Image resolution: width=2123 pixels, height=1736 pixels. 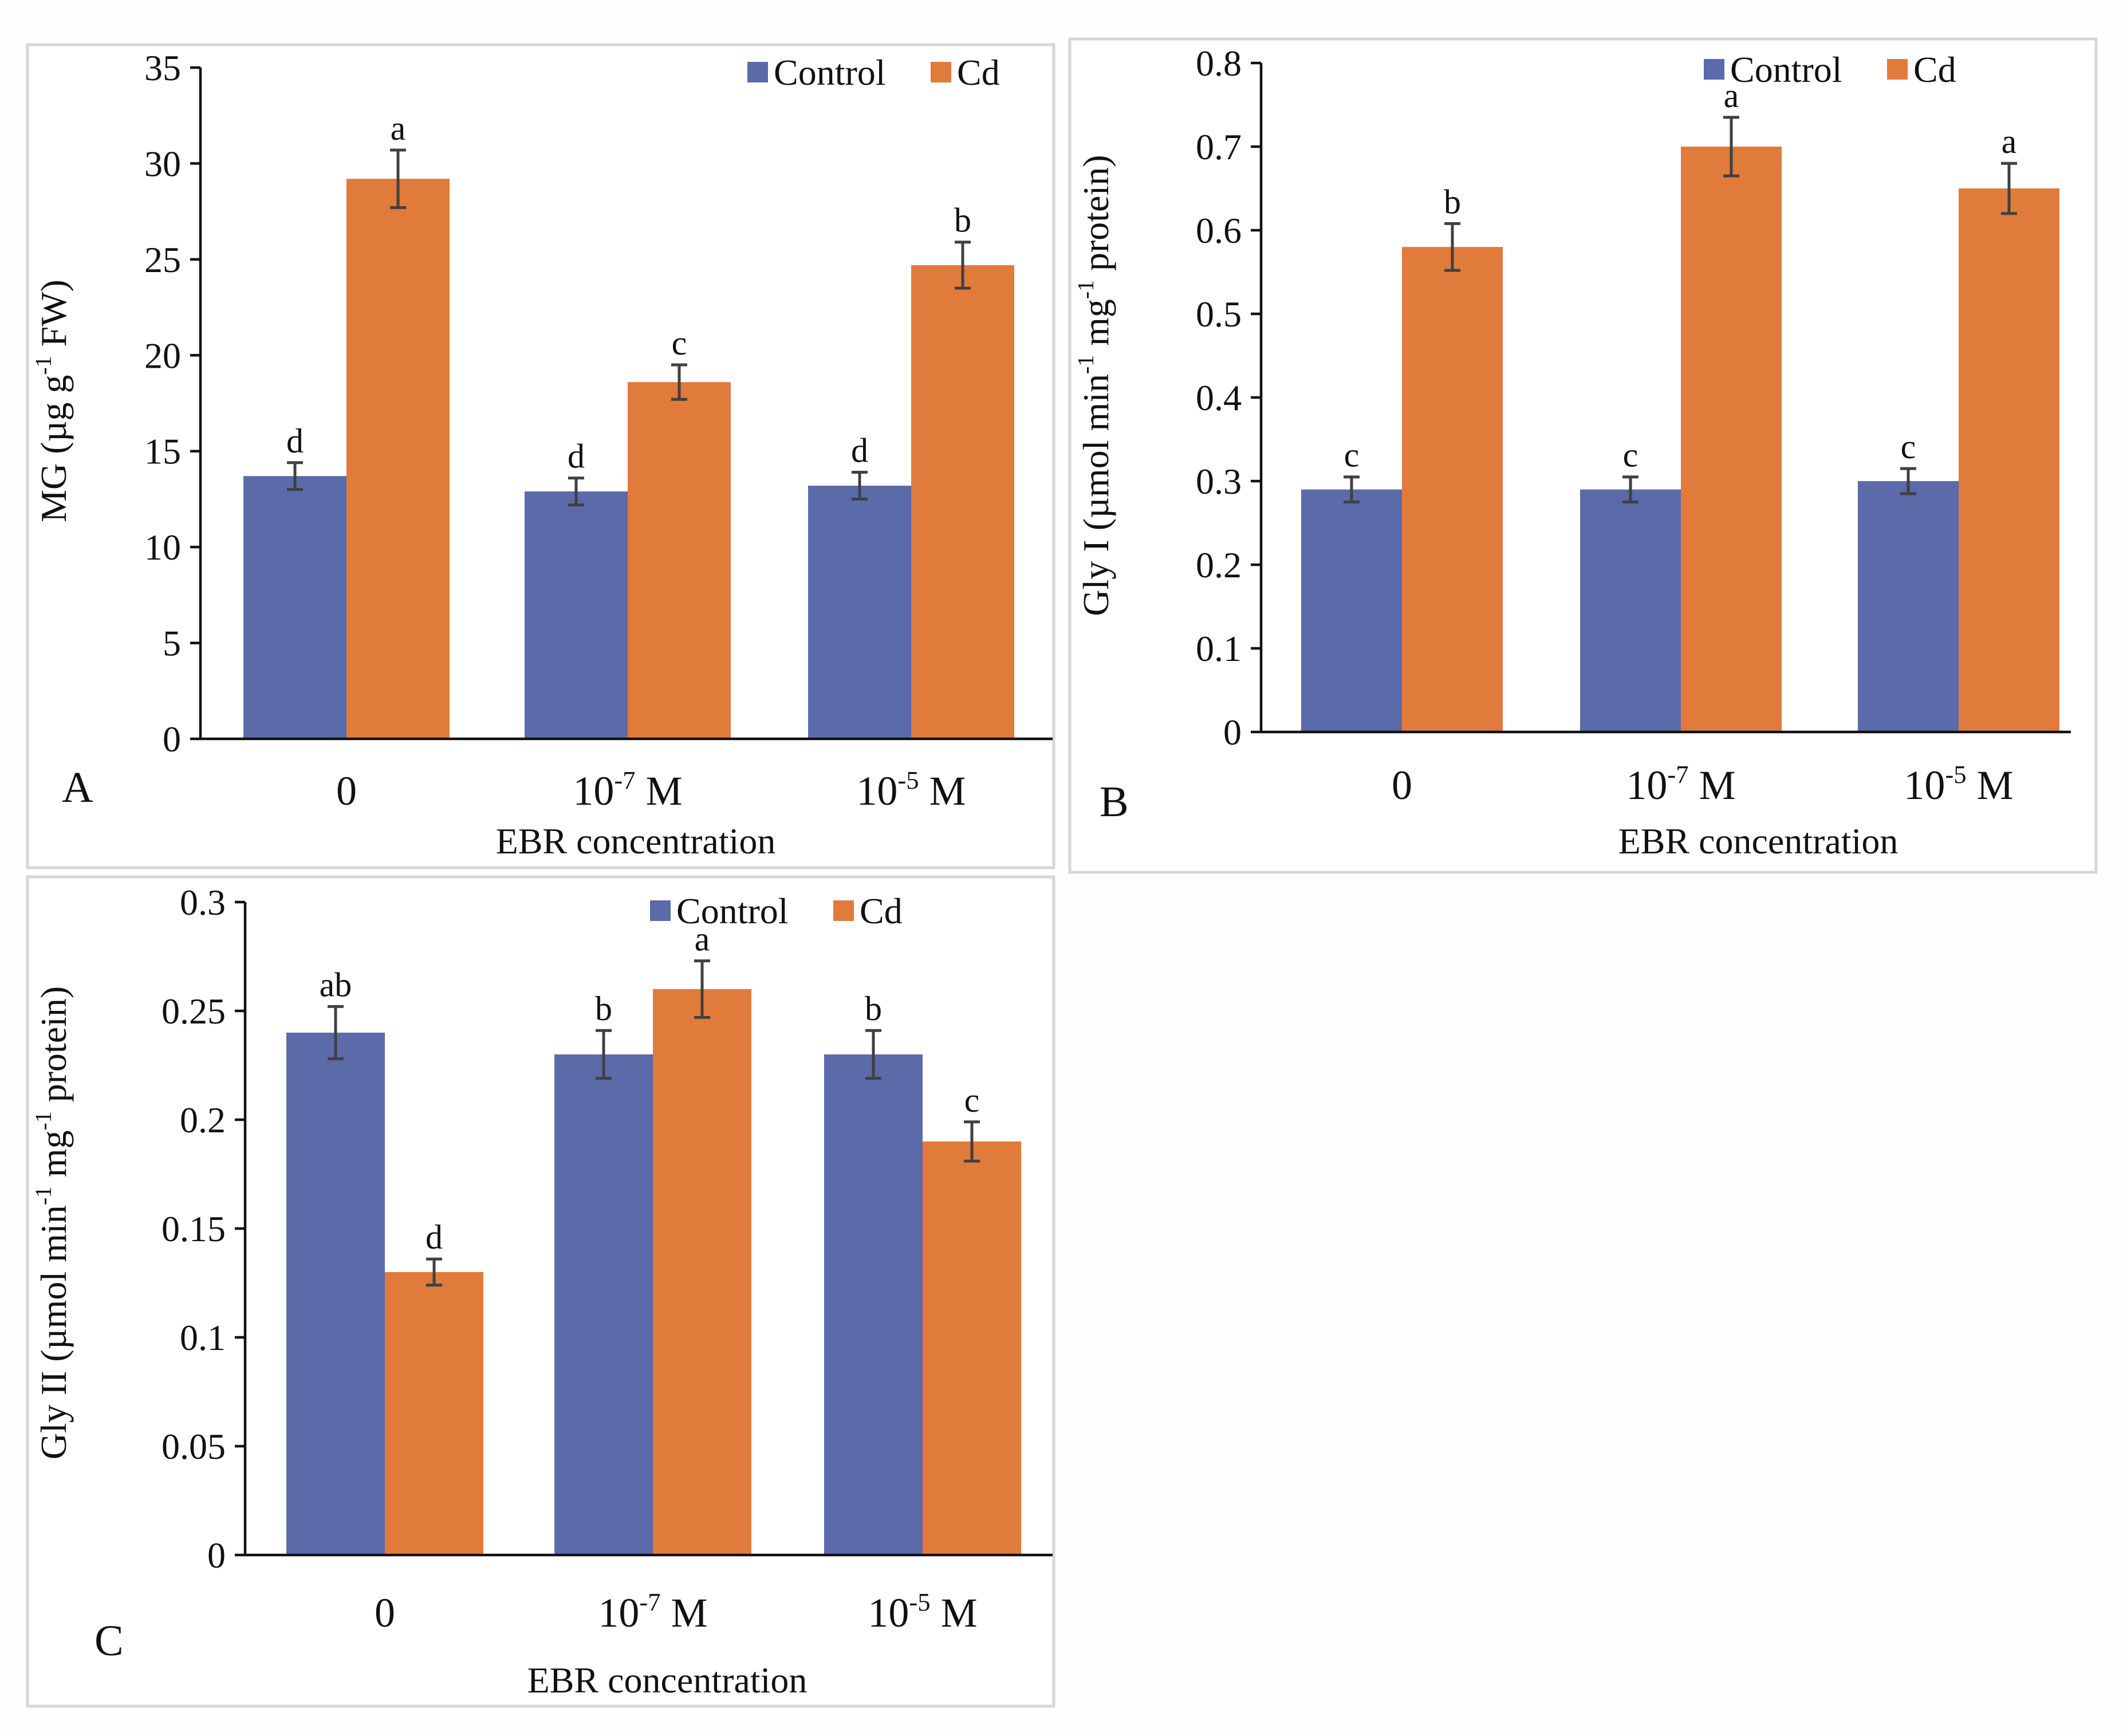 I want to click on y-tick-label: 0.4, so click(x=1219, y=397).